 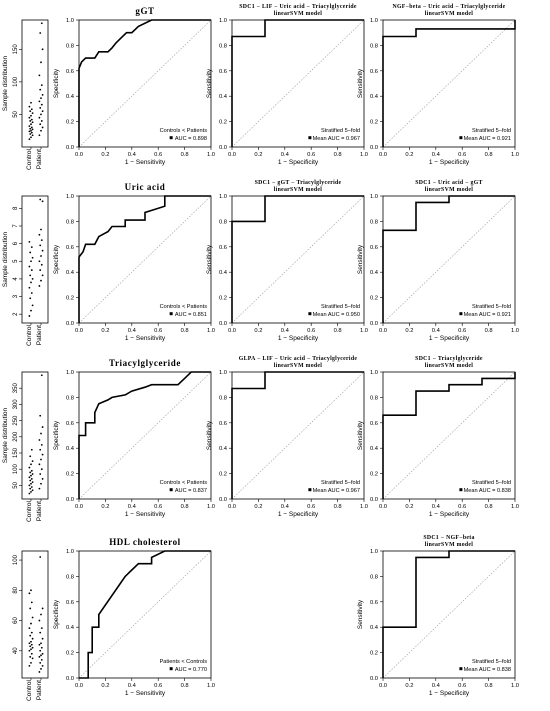 I want to click on strip-xlabel: Control, so click(x=29, y=511).